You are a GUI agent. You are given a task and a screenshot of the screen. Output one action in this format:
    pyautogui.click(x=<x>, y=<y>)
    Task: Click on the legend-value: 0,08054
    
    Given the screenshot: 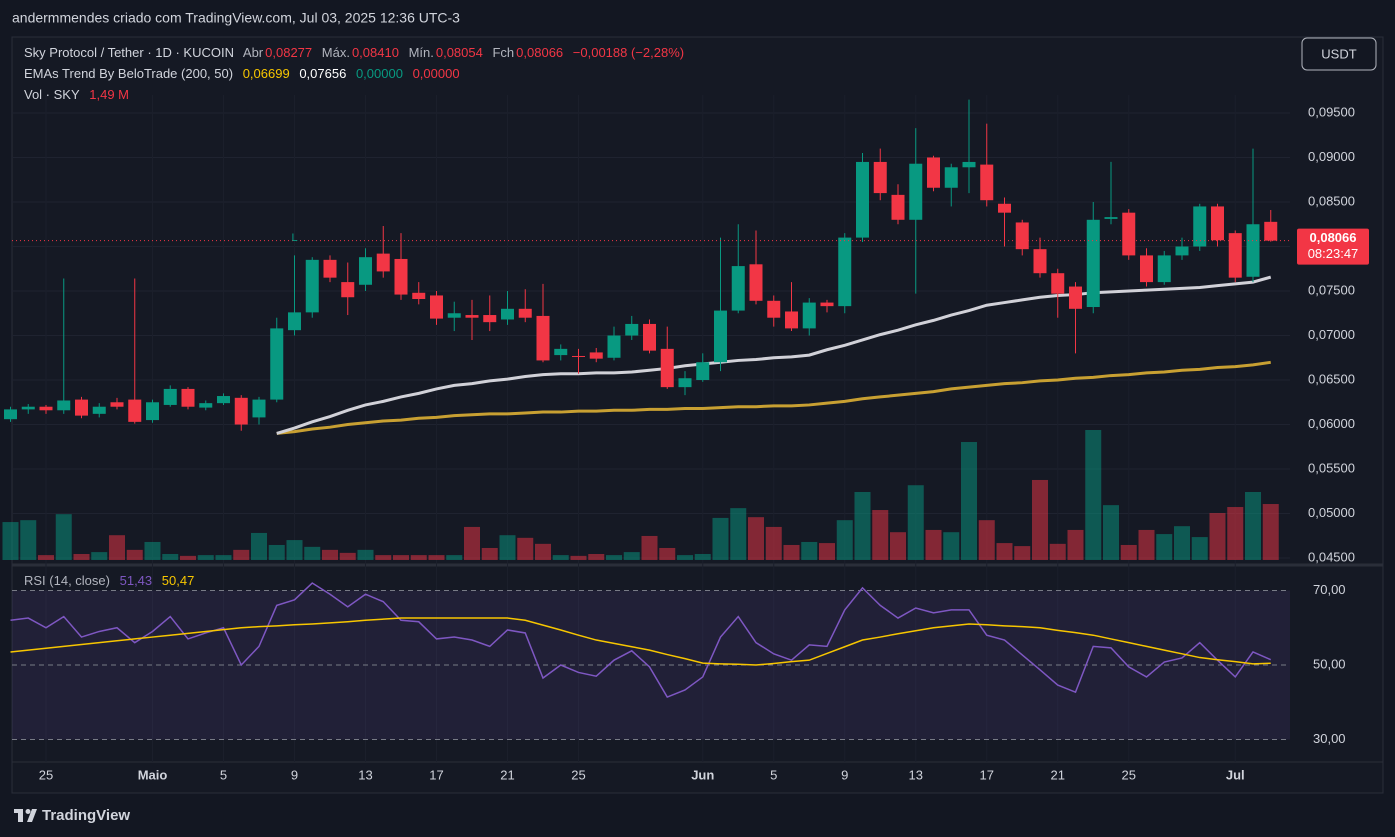 What is the action you would take?
    pyautogui.click(x=459, y=52)
    